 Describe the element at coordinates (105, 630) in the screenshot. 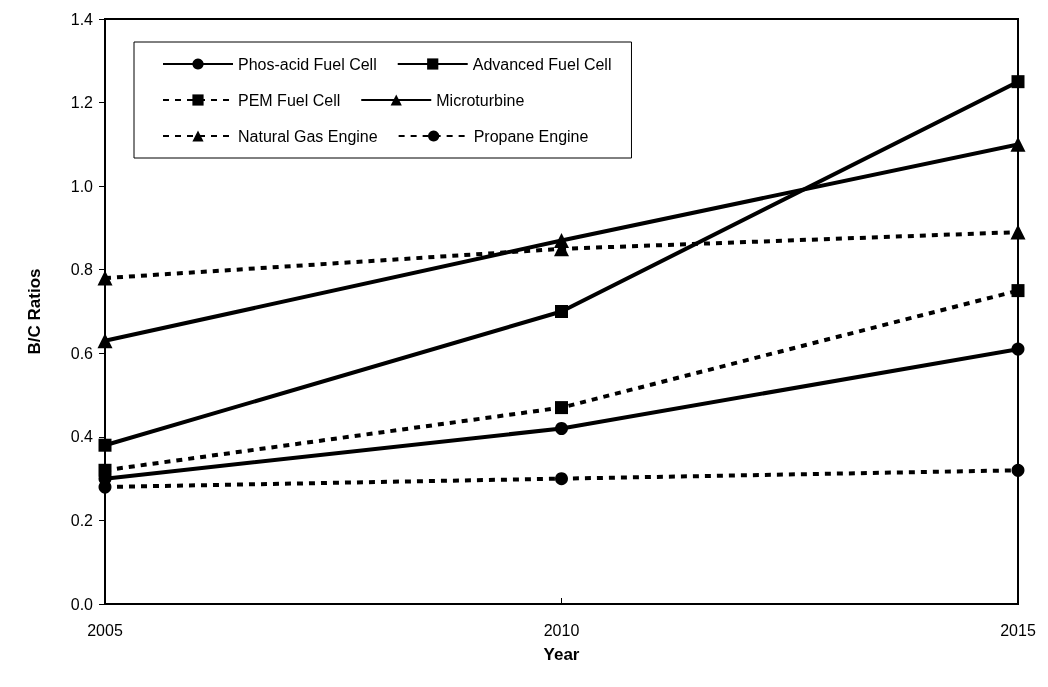

I see `x-tick-label: 2005` at that location.